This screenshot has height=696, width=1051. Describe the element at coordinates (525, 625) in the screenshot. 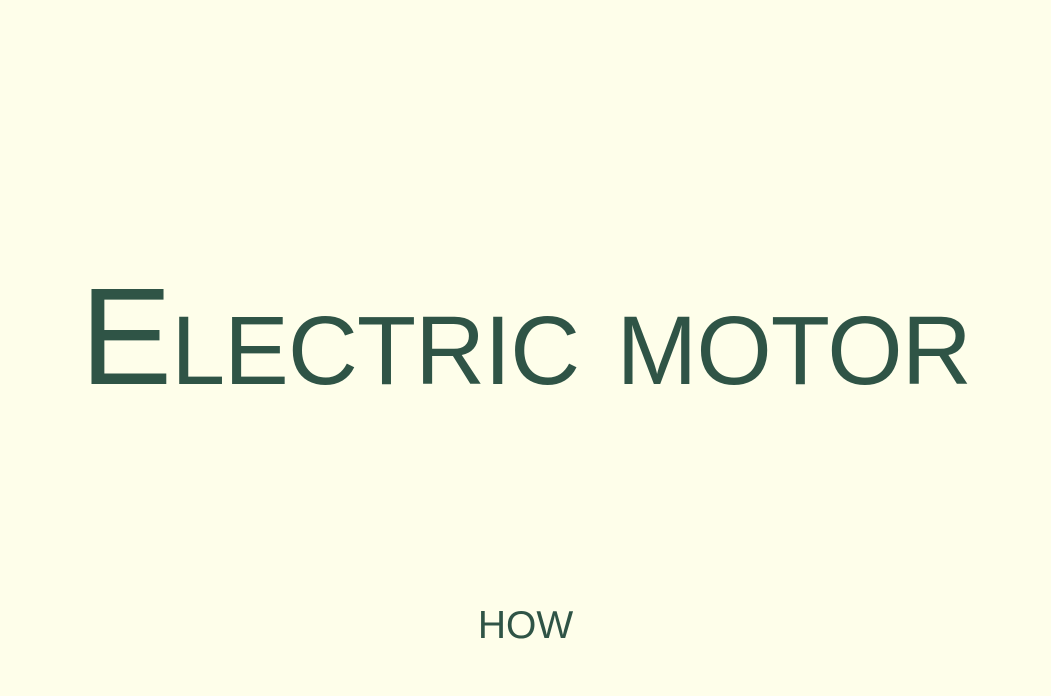

I see `slide-subtitle: HOW` at that location.